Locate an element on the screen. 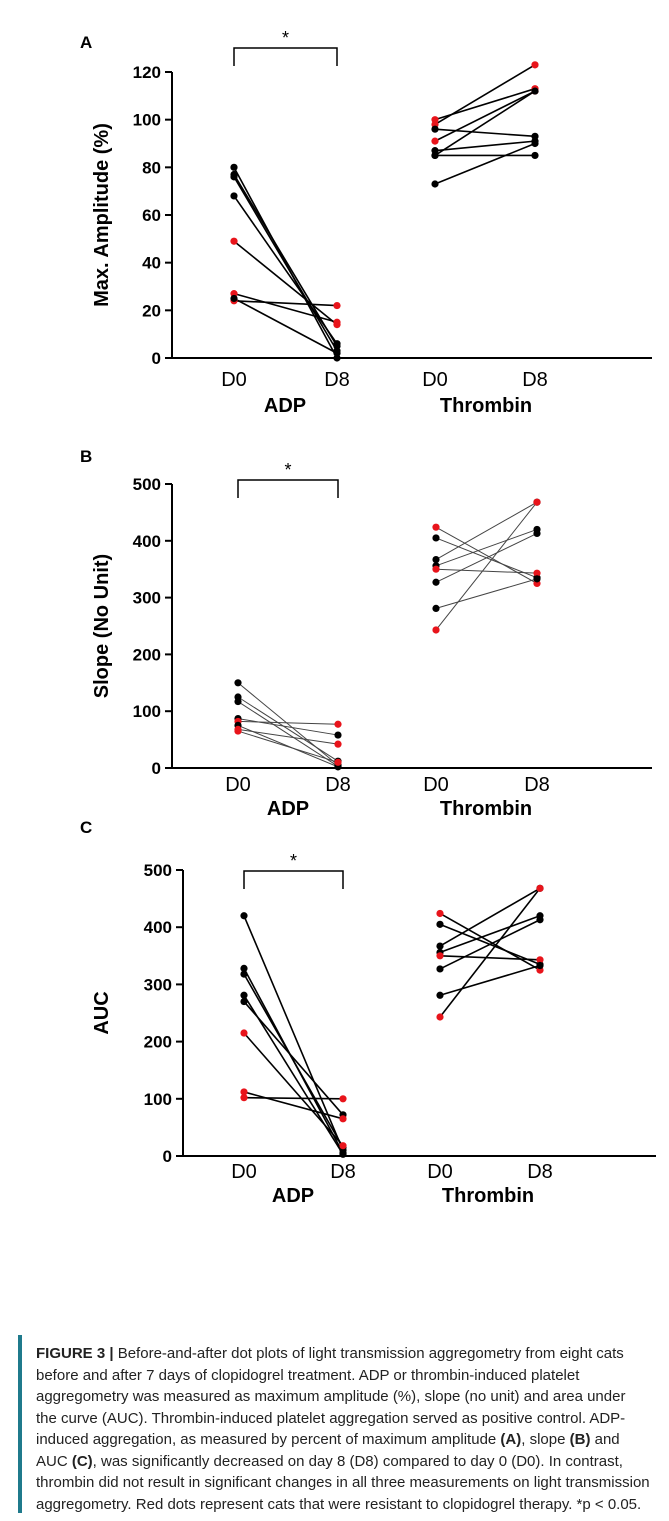 The height and width of the screenshot is (1521, 669). y-tick-label: 120 is located at coordinates (147, 72).